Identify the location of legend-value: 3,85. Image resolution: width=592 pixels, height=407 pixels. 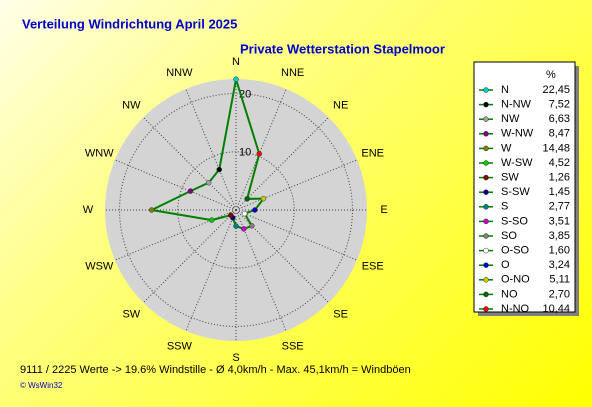
(559, 236).